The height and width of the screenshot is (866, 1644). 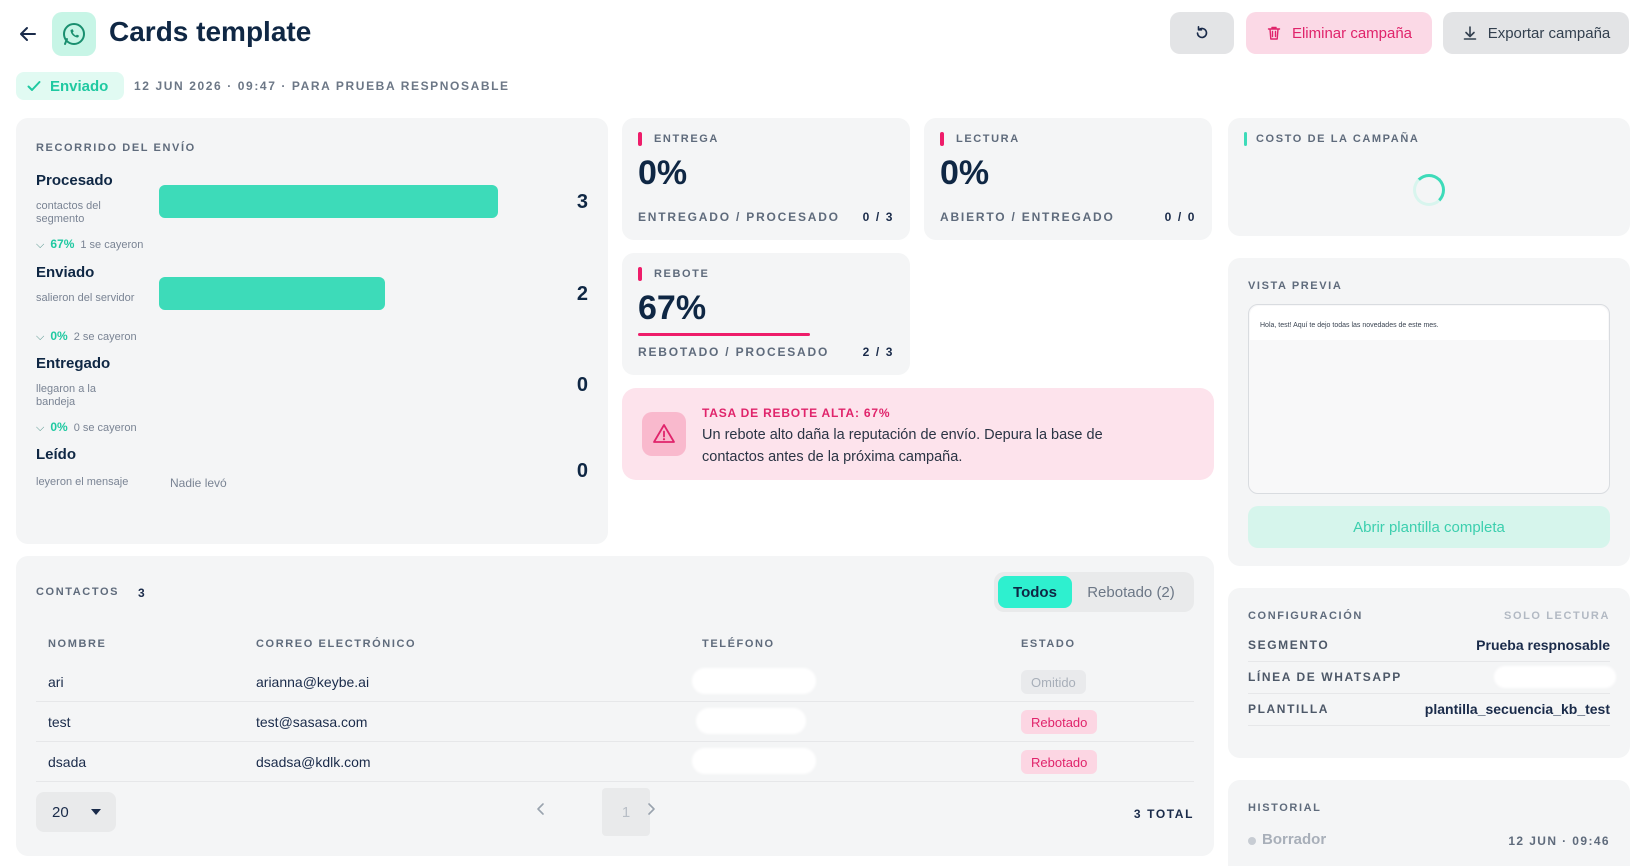 What do you see at coordinates (1180, 217) in the screenshot?
I see `metric-ratio: 0 / 0` at bounding box center [1180, 217].